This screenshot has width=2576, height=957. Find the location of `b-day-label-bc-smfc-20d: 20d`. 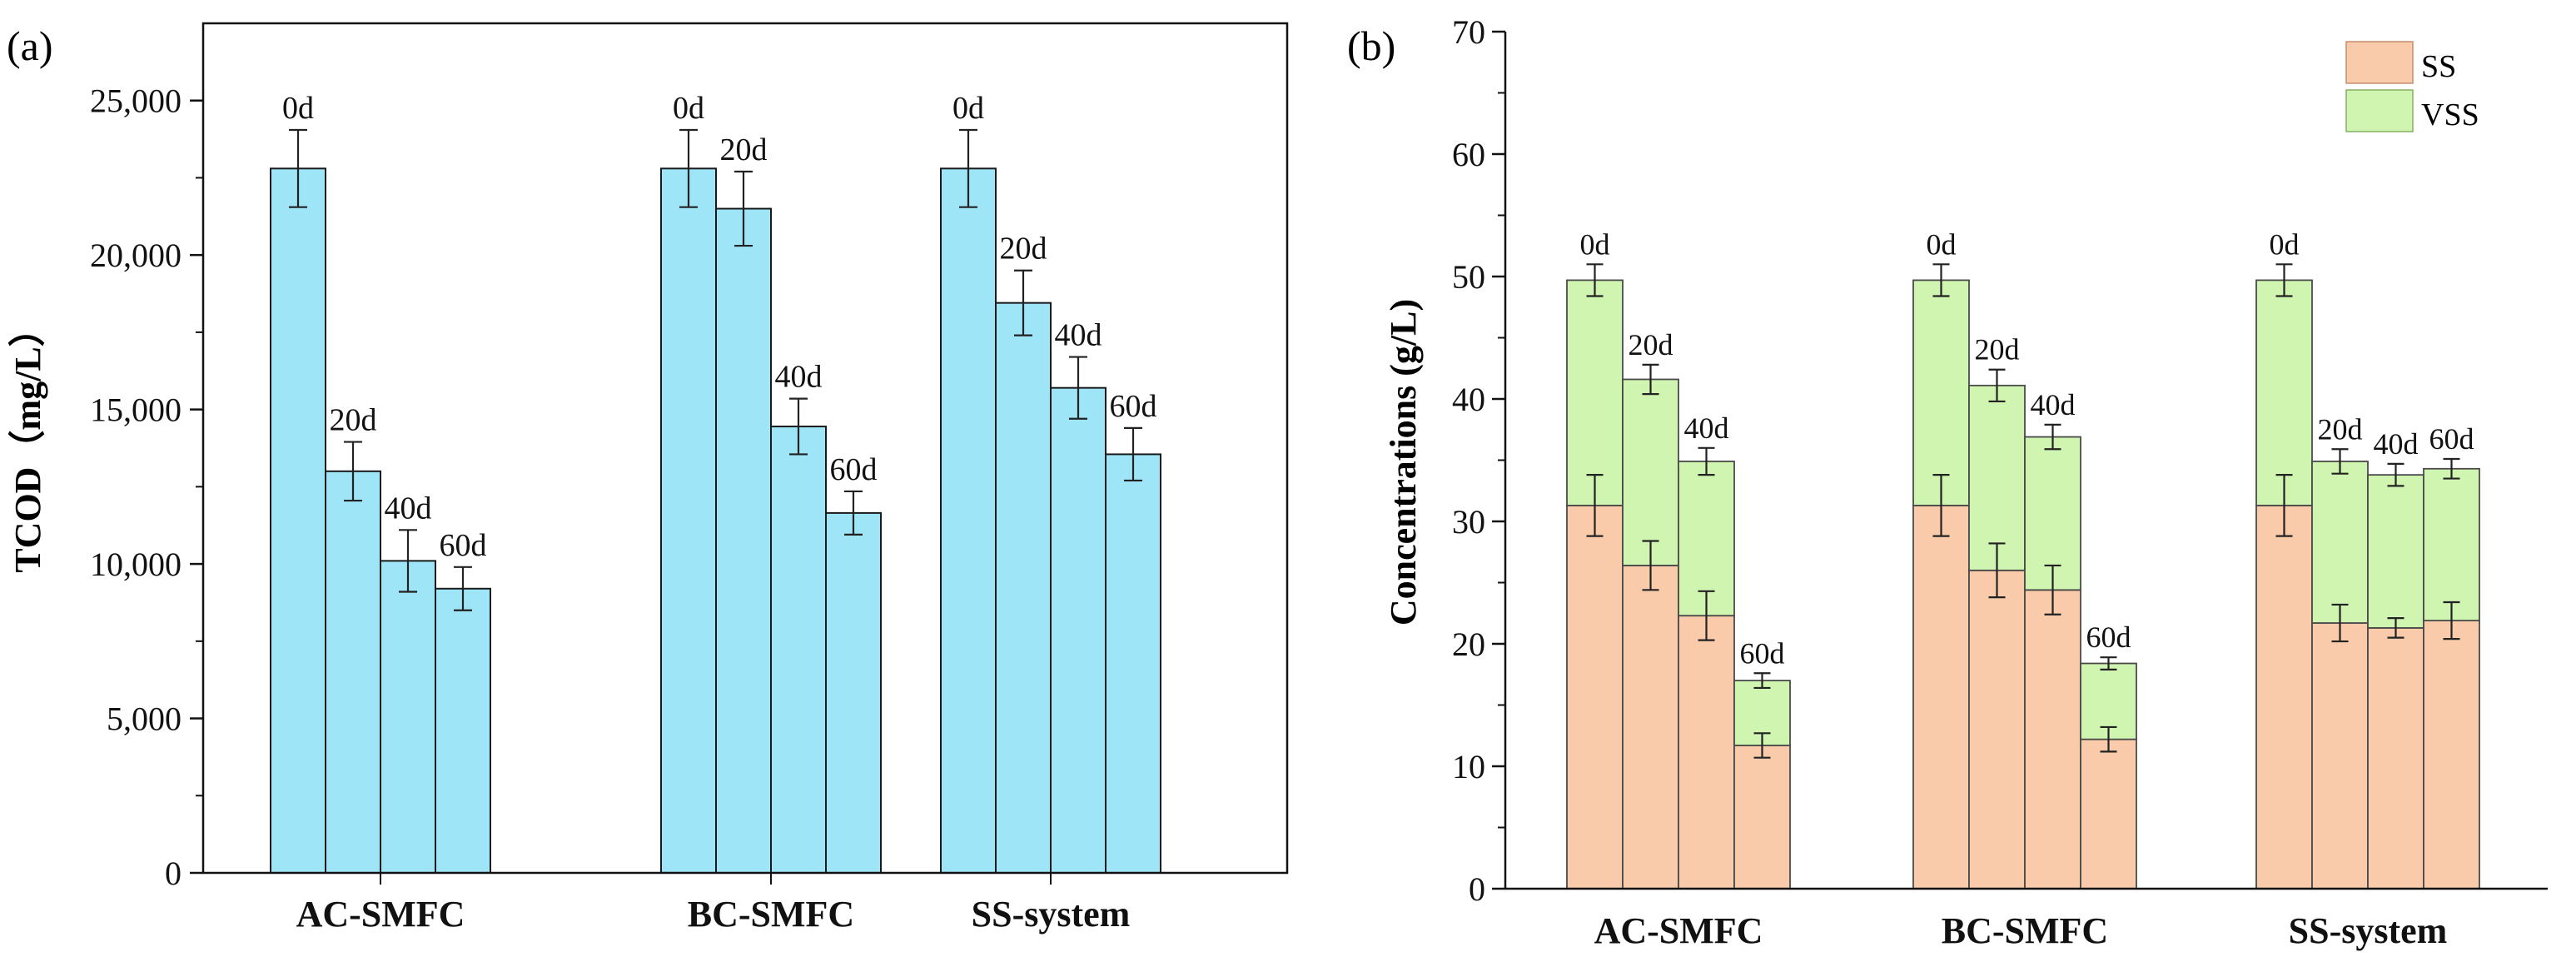

b-day-label-bc-smfc-20d: 20d is located at coordinates (1997, 349).